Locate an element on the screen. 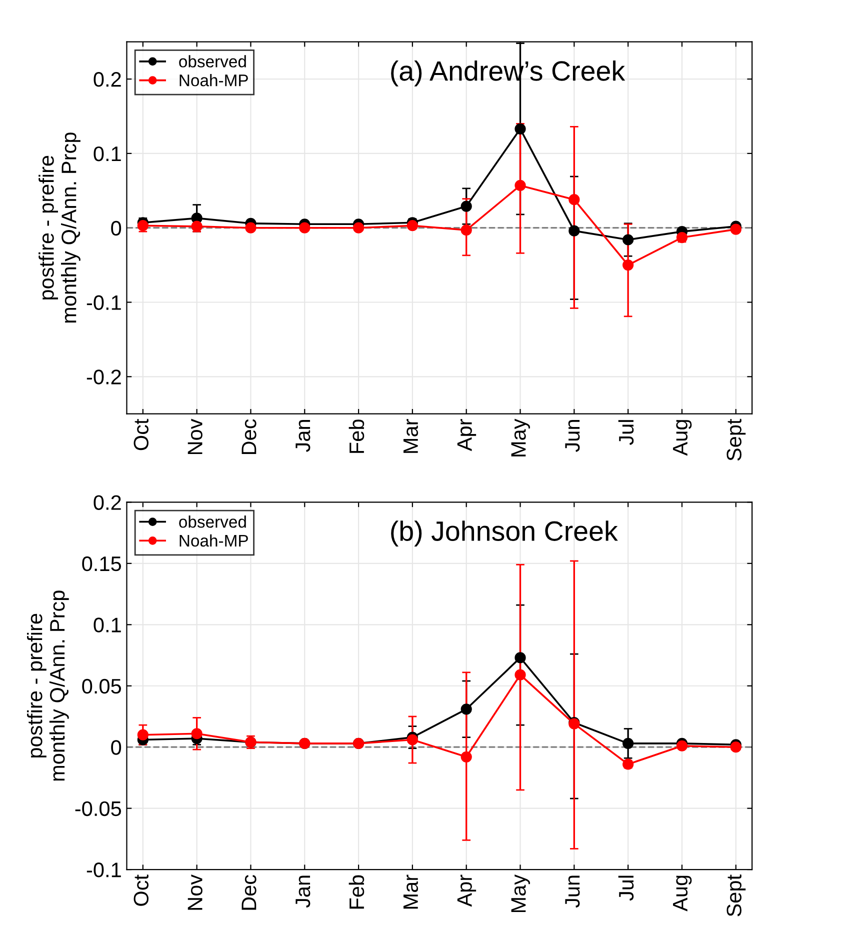  y-tick-label: 0.05 is located at coordinates (102, 686).